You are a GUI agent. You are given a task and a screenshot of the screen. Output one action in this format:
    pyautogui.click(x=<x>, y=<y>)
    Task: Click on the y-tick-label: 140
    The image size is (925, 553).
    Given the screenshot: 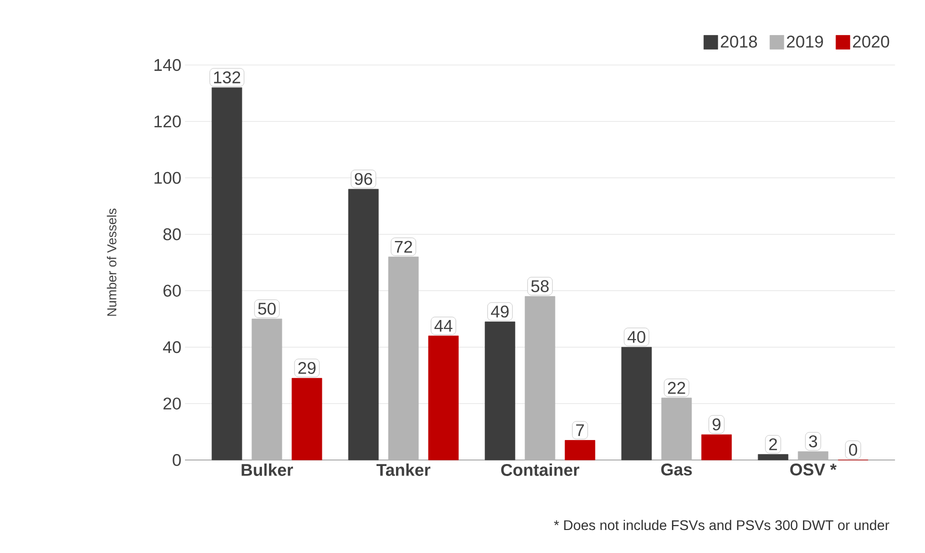 What is the action you would take?
    pyautogui.click(x=167, y=65)
    